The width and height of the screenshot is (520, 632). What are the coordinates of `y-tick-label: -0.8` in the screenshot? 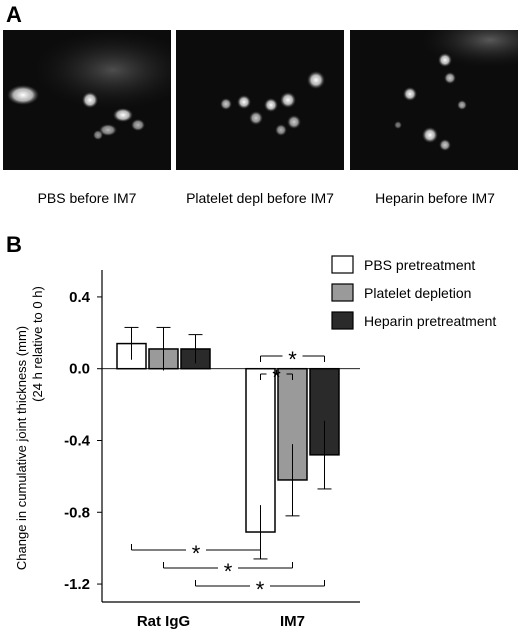 It's located at (77, 512).